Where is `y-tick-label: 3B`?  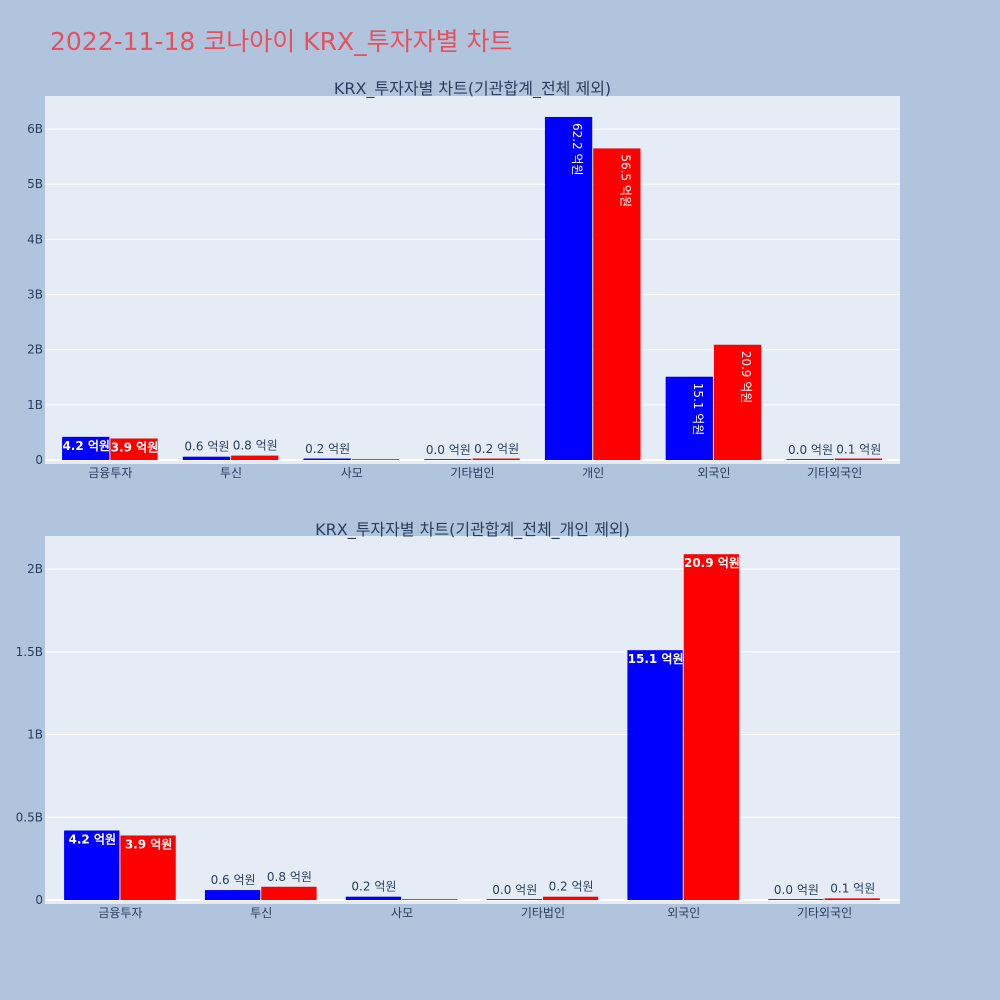
y-tick-label: 3B is located at coordinates (35, 295).